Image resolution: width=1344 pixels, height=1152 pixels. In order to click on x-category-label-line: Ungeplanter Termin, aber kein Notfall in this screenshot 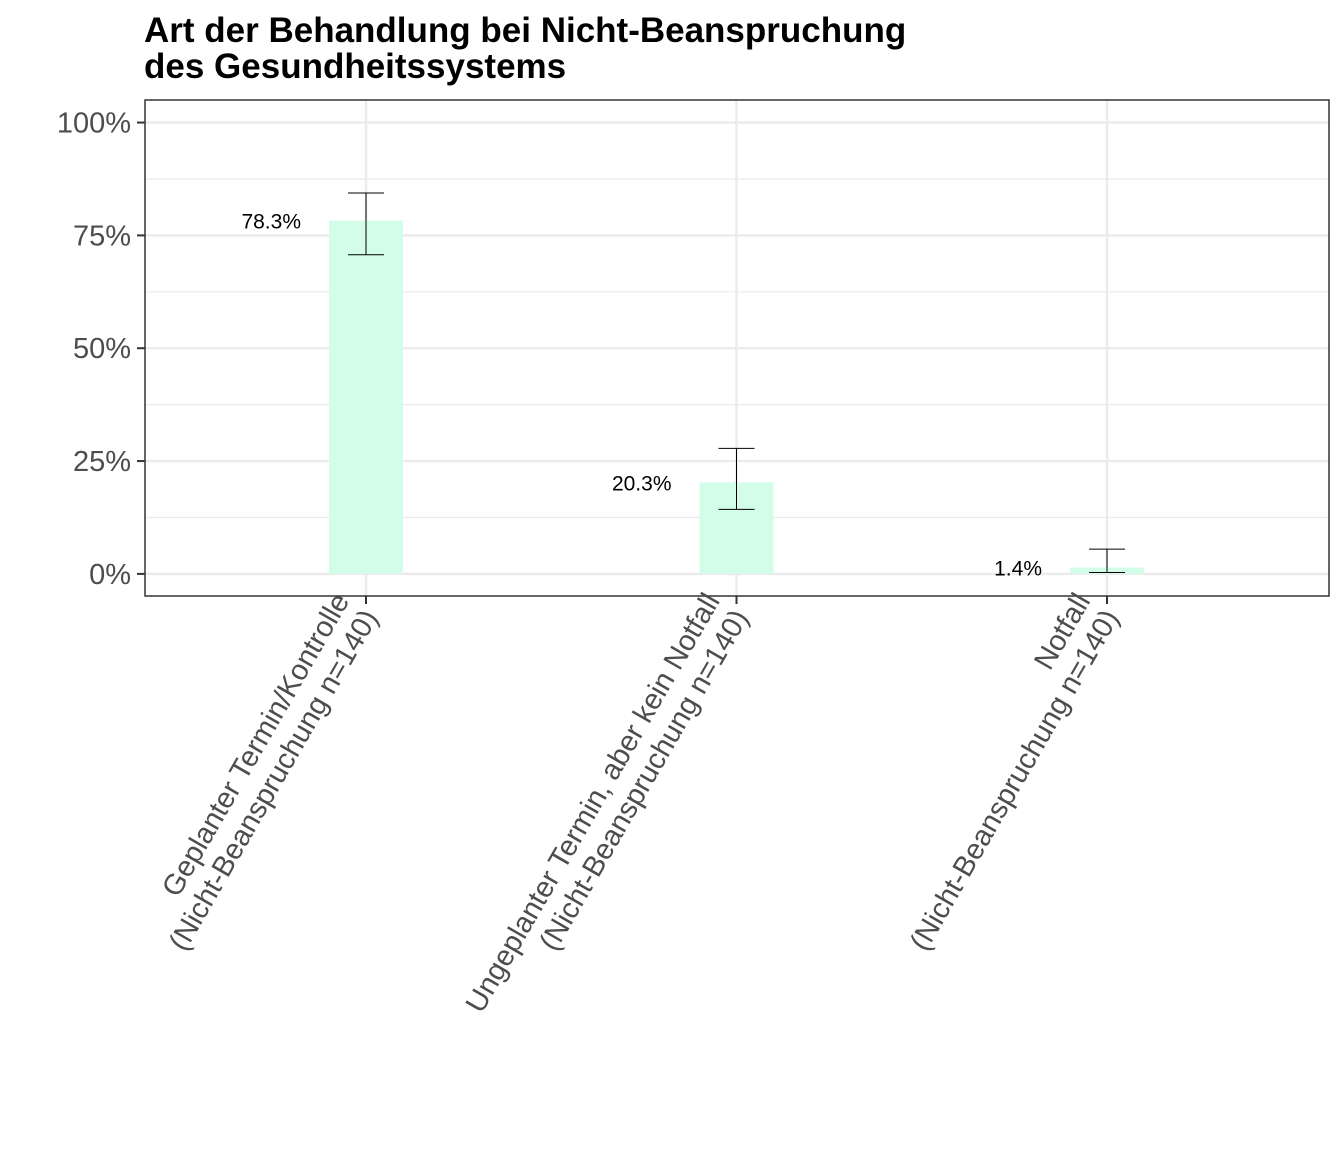, I will do `click(593, 803)`.